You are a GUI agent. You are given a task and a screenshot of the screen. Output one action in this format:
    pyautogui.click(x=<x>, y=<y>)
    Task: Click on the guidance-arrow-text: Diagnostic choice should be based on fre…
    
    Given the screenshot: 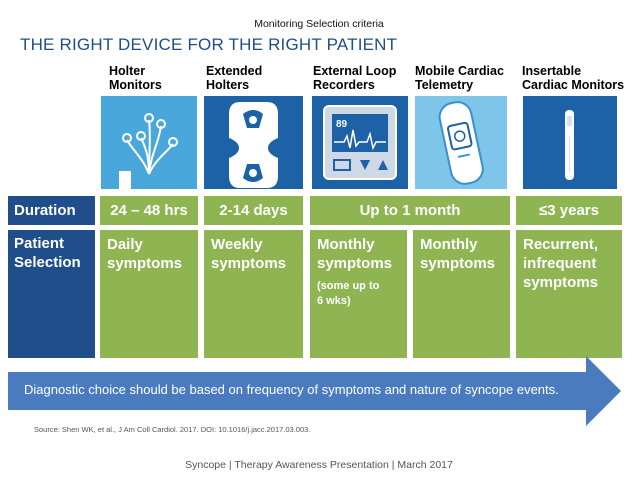 What is the action you would take?
    pyautogui.click(x=291, y=389)
    